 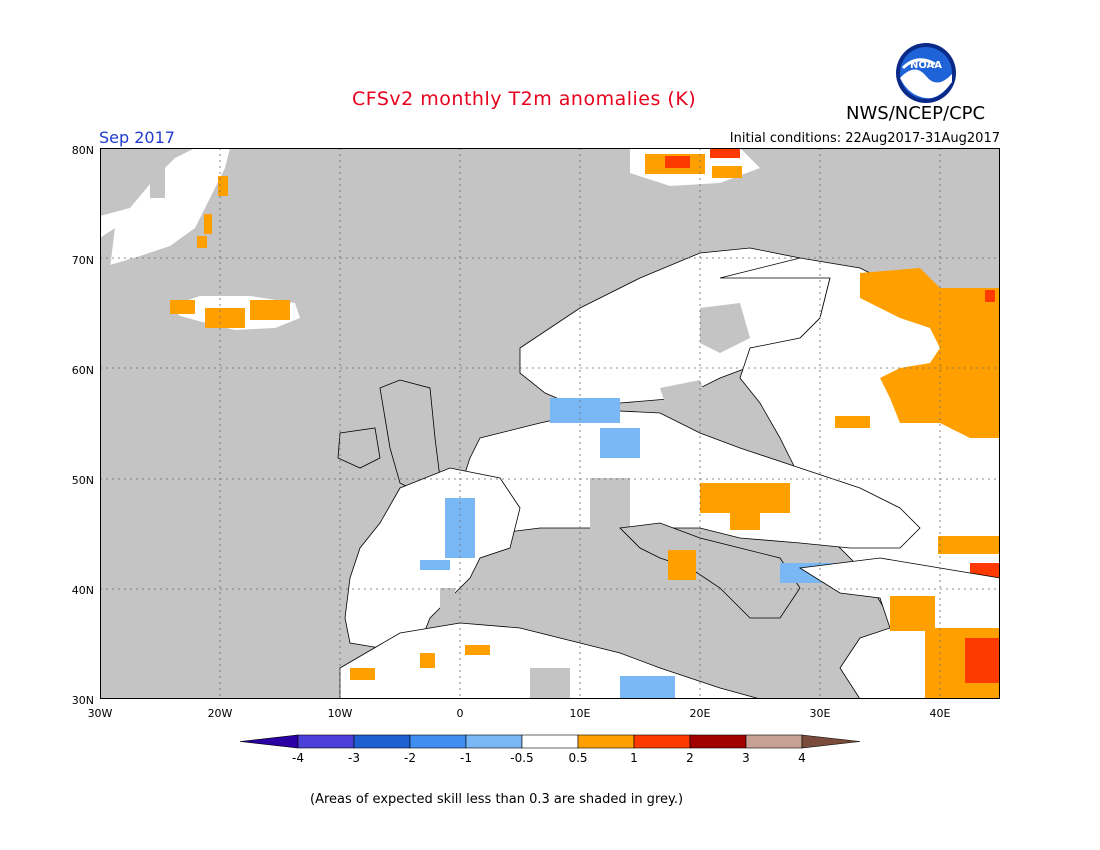 I want to click on map-title: CFSv2 monthly T2m anomalies (K), so click(x=524, y=99).